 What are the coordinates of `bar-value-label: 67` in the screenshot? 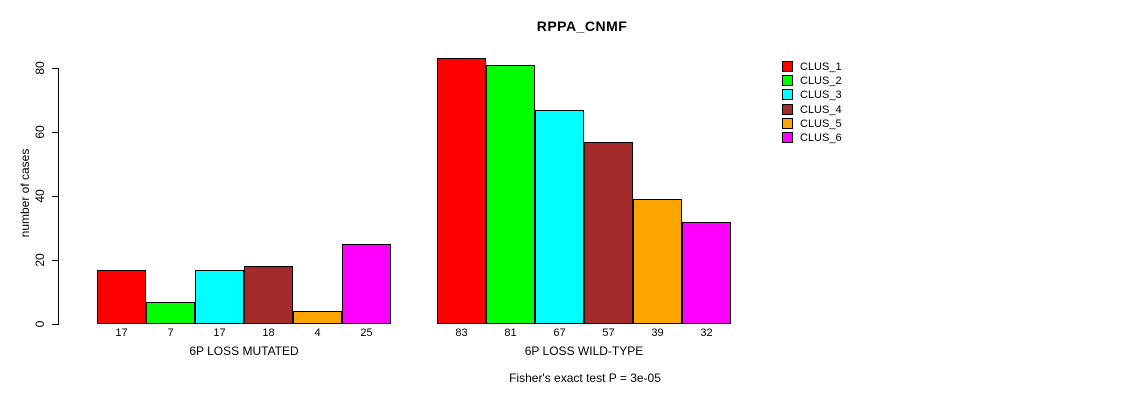 It's located at (559, 333).